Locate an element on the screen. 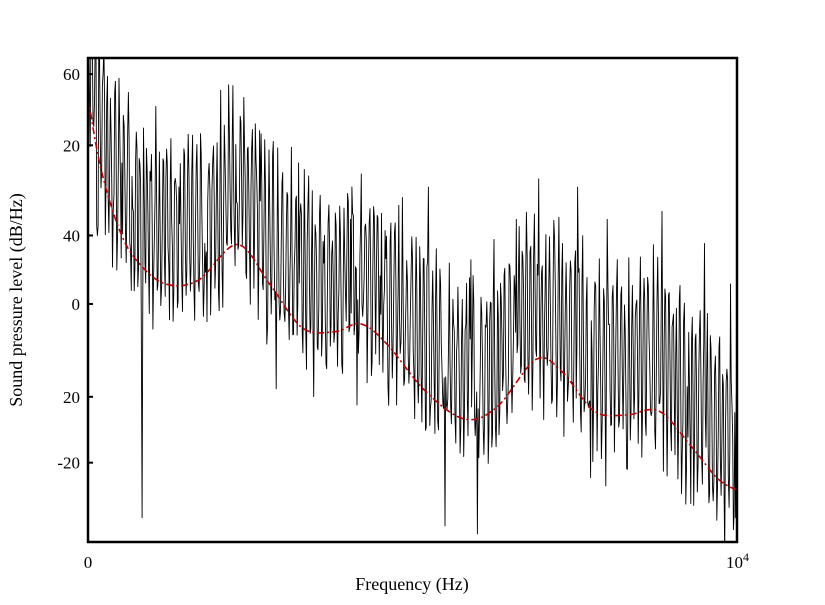 The width and height of the screenshot is (825, 605). y-outer-tick-label: 60 is located at coordinates (71, 74).